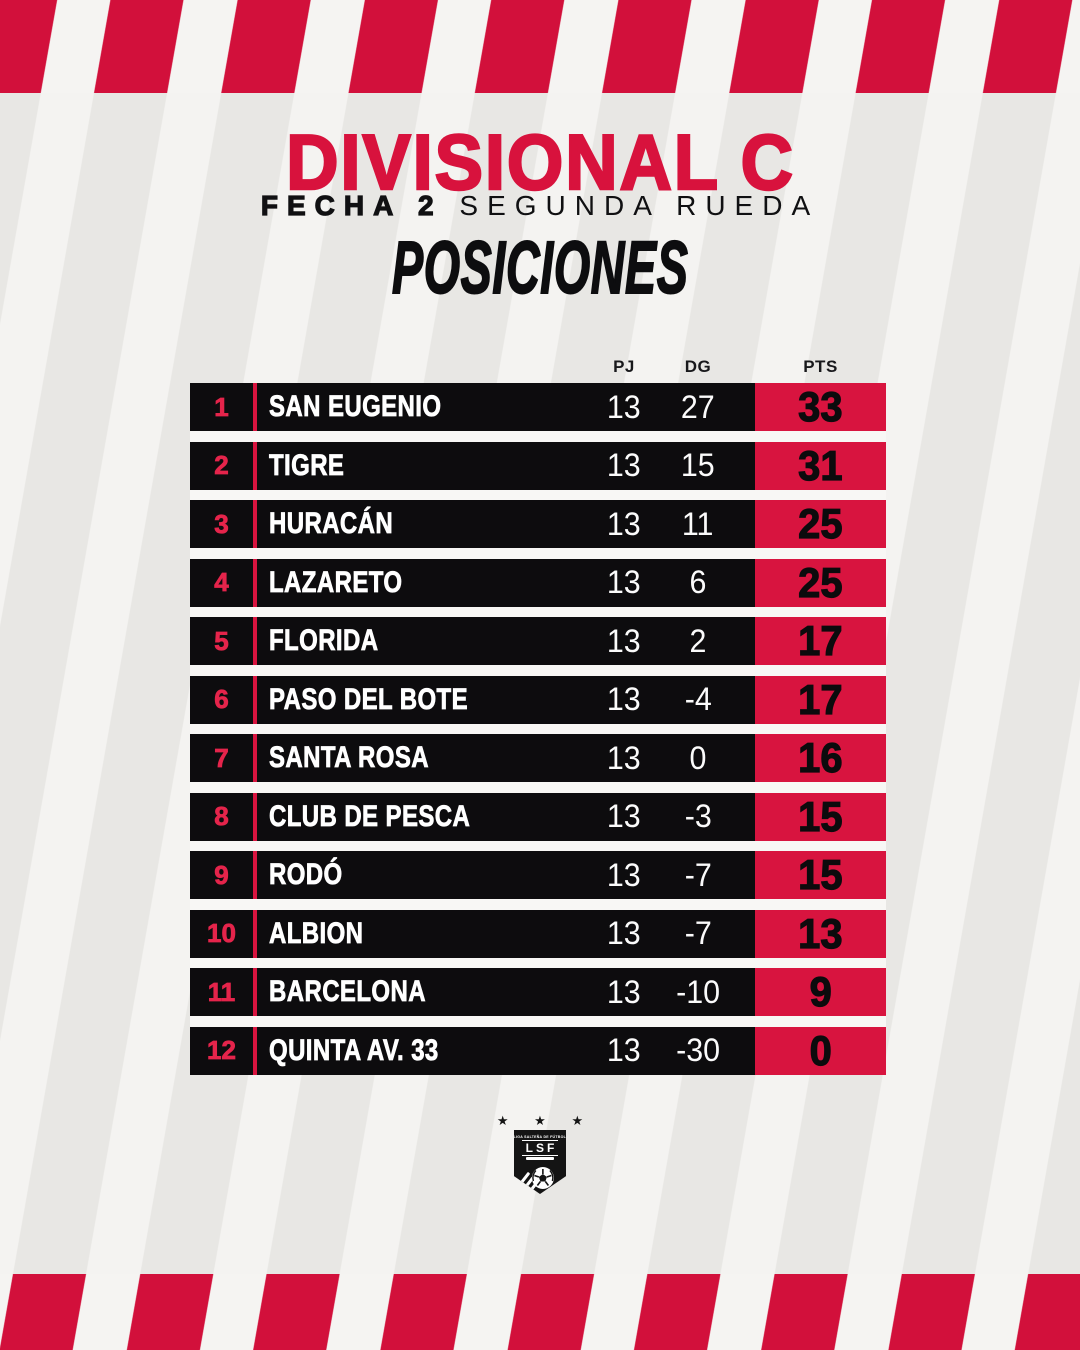 This screenshot has width=1080, height=1350. Describe the element at coordinates (347, 992) in the screenshot. I see `team-name-cell: BARCELONA` at that location.